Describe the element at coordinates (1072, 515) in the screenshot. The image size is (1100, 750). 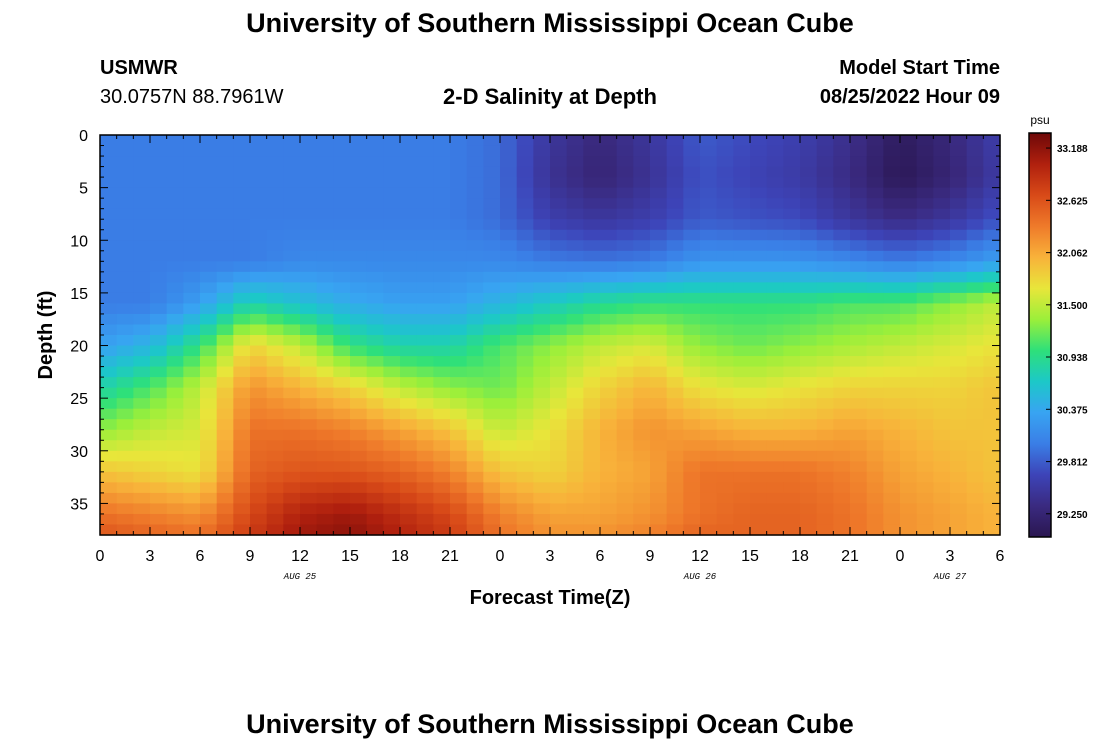
I see `colorbar-tick-label: 29.250` at that location.